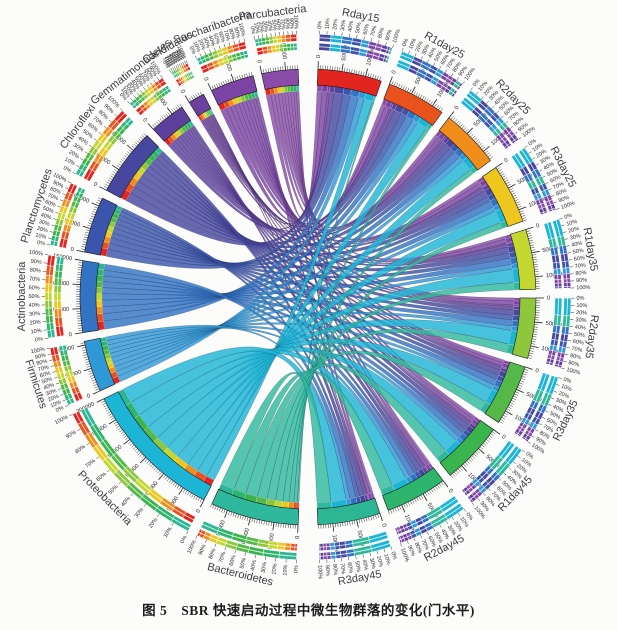 Image resolution: width=617 pixels, height=630 pixels. What do you see at coordinates (72, 250) in the screenshot?
I see `scale-label-Planctomycetes: 0` at bounding box center [72, 250].